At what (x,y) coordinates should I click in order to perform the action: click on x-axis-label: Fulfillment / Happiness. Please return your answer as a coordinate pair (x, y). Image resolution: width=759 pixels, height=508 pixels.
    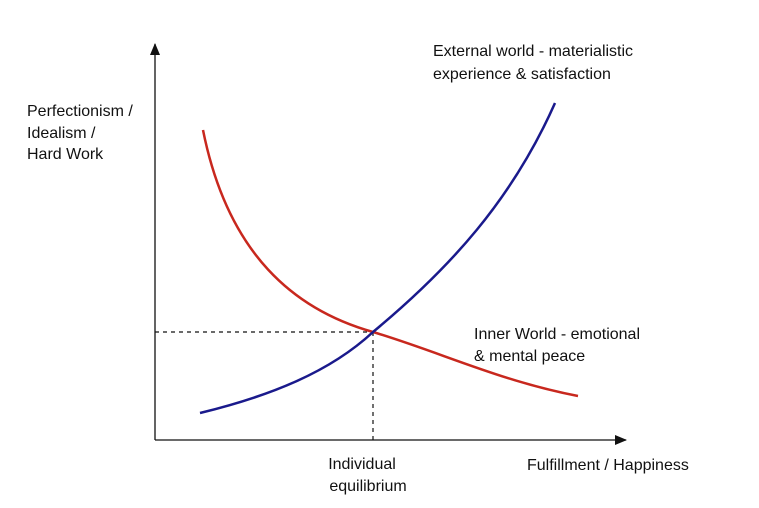
    Looking at the image, I should click on (608, 465).